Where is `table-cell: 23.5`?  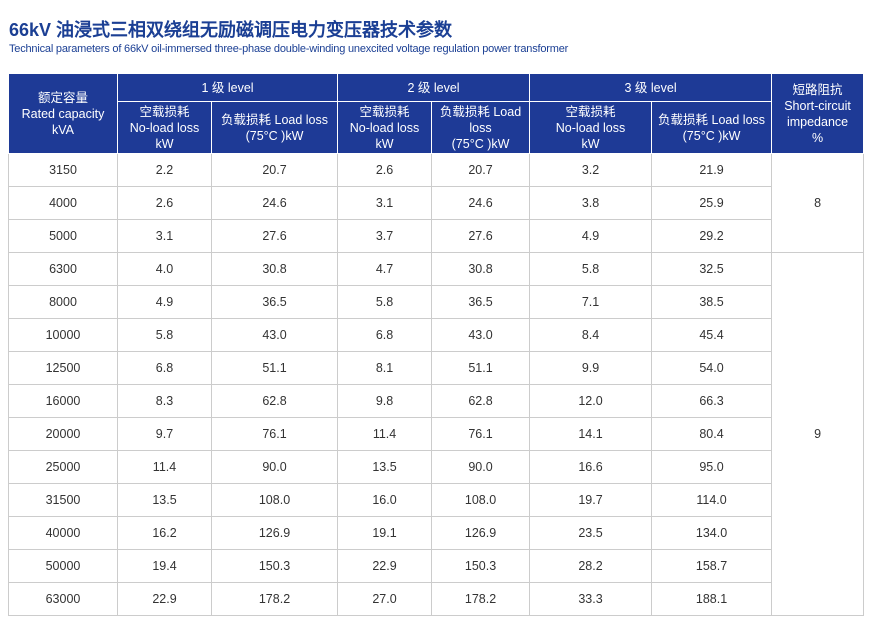
table-cell: 23.5 is located at coordinates (591, 533).